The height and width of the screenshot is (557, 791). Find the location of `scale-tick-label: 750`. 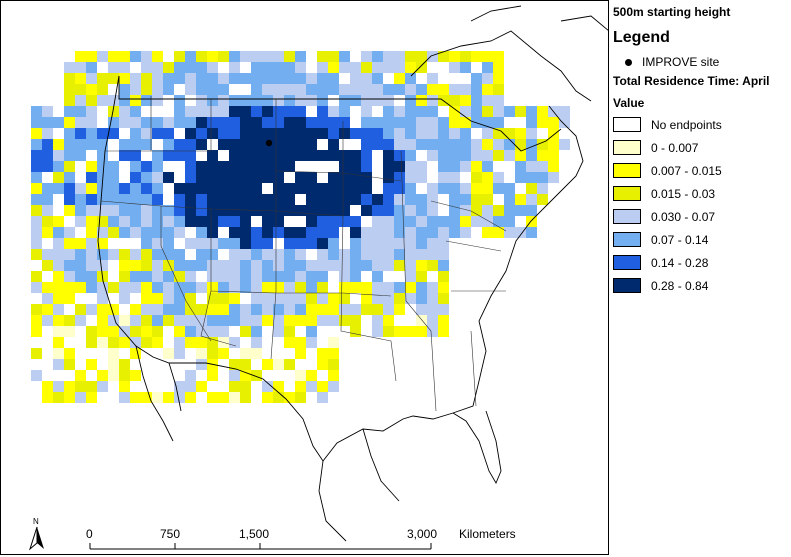

scale-tick-label: 750 is located at coordinates (170, 534).